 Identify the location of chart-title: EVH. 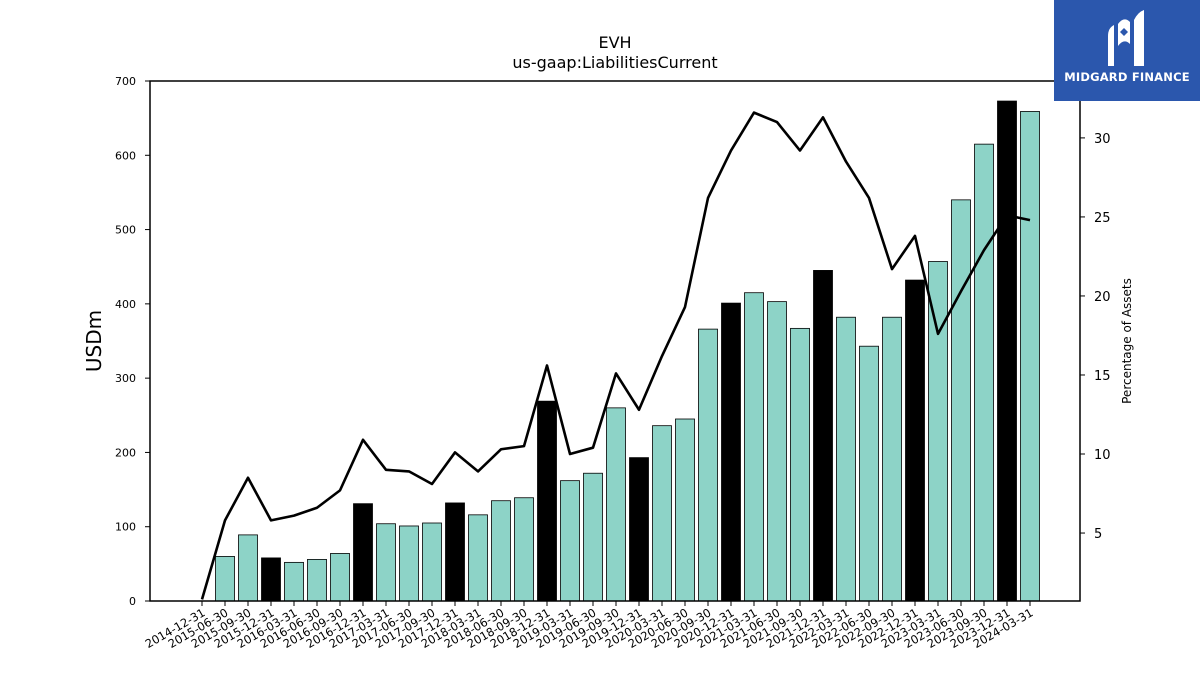
(614, 42).